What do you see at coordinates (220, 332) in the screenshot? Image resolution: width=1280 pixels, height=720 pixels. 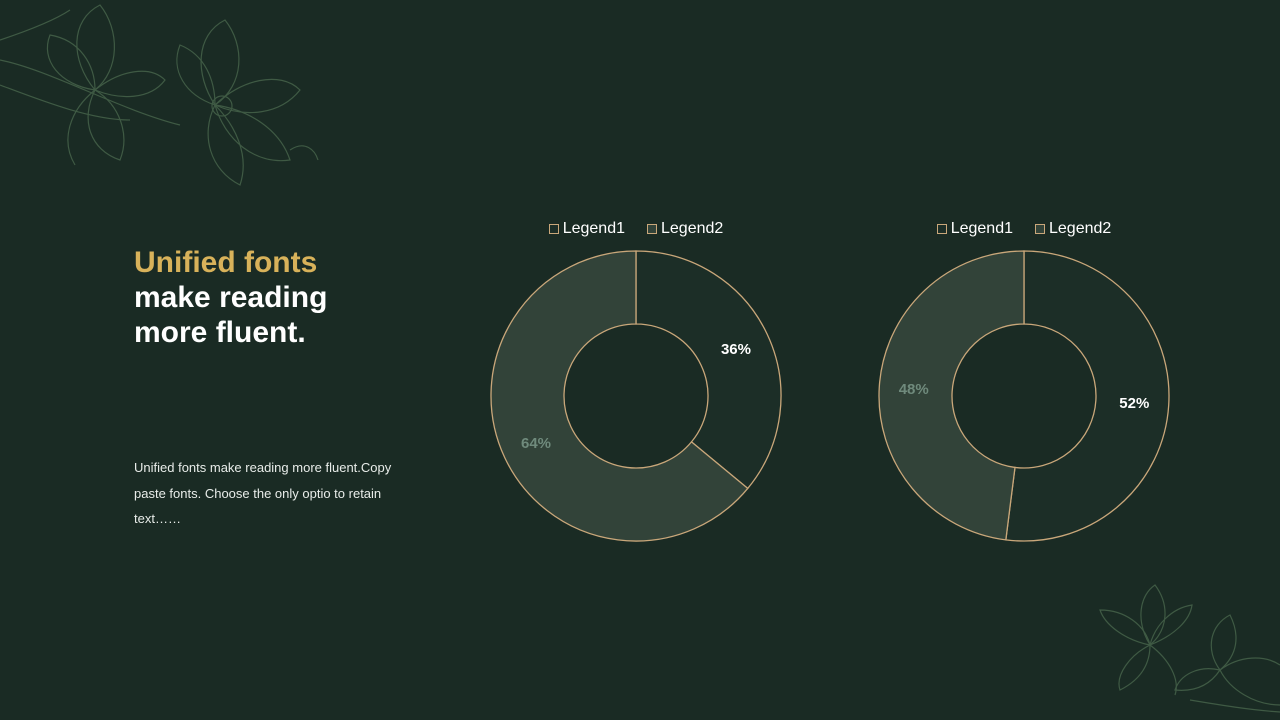 I see `headline-line3: more fluent.` at bounding box center [220, 332].